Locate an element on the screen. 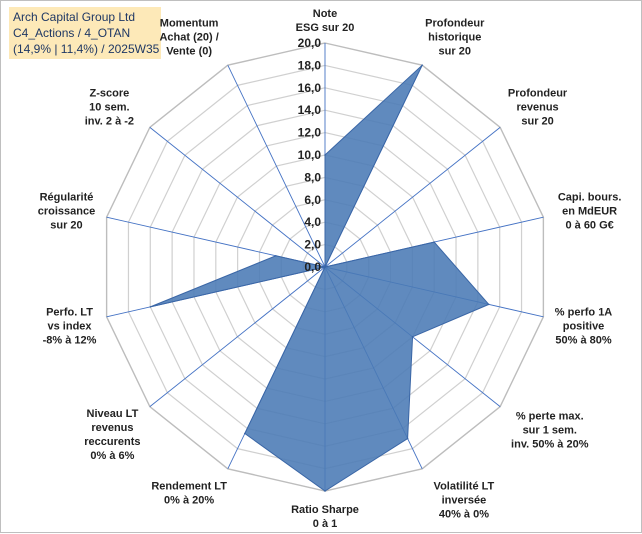 The image size is (642, 534). axis-label-line: Vente (0) is located at coordinates (189, 52).